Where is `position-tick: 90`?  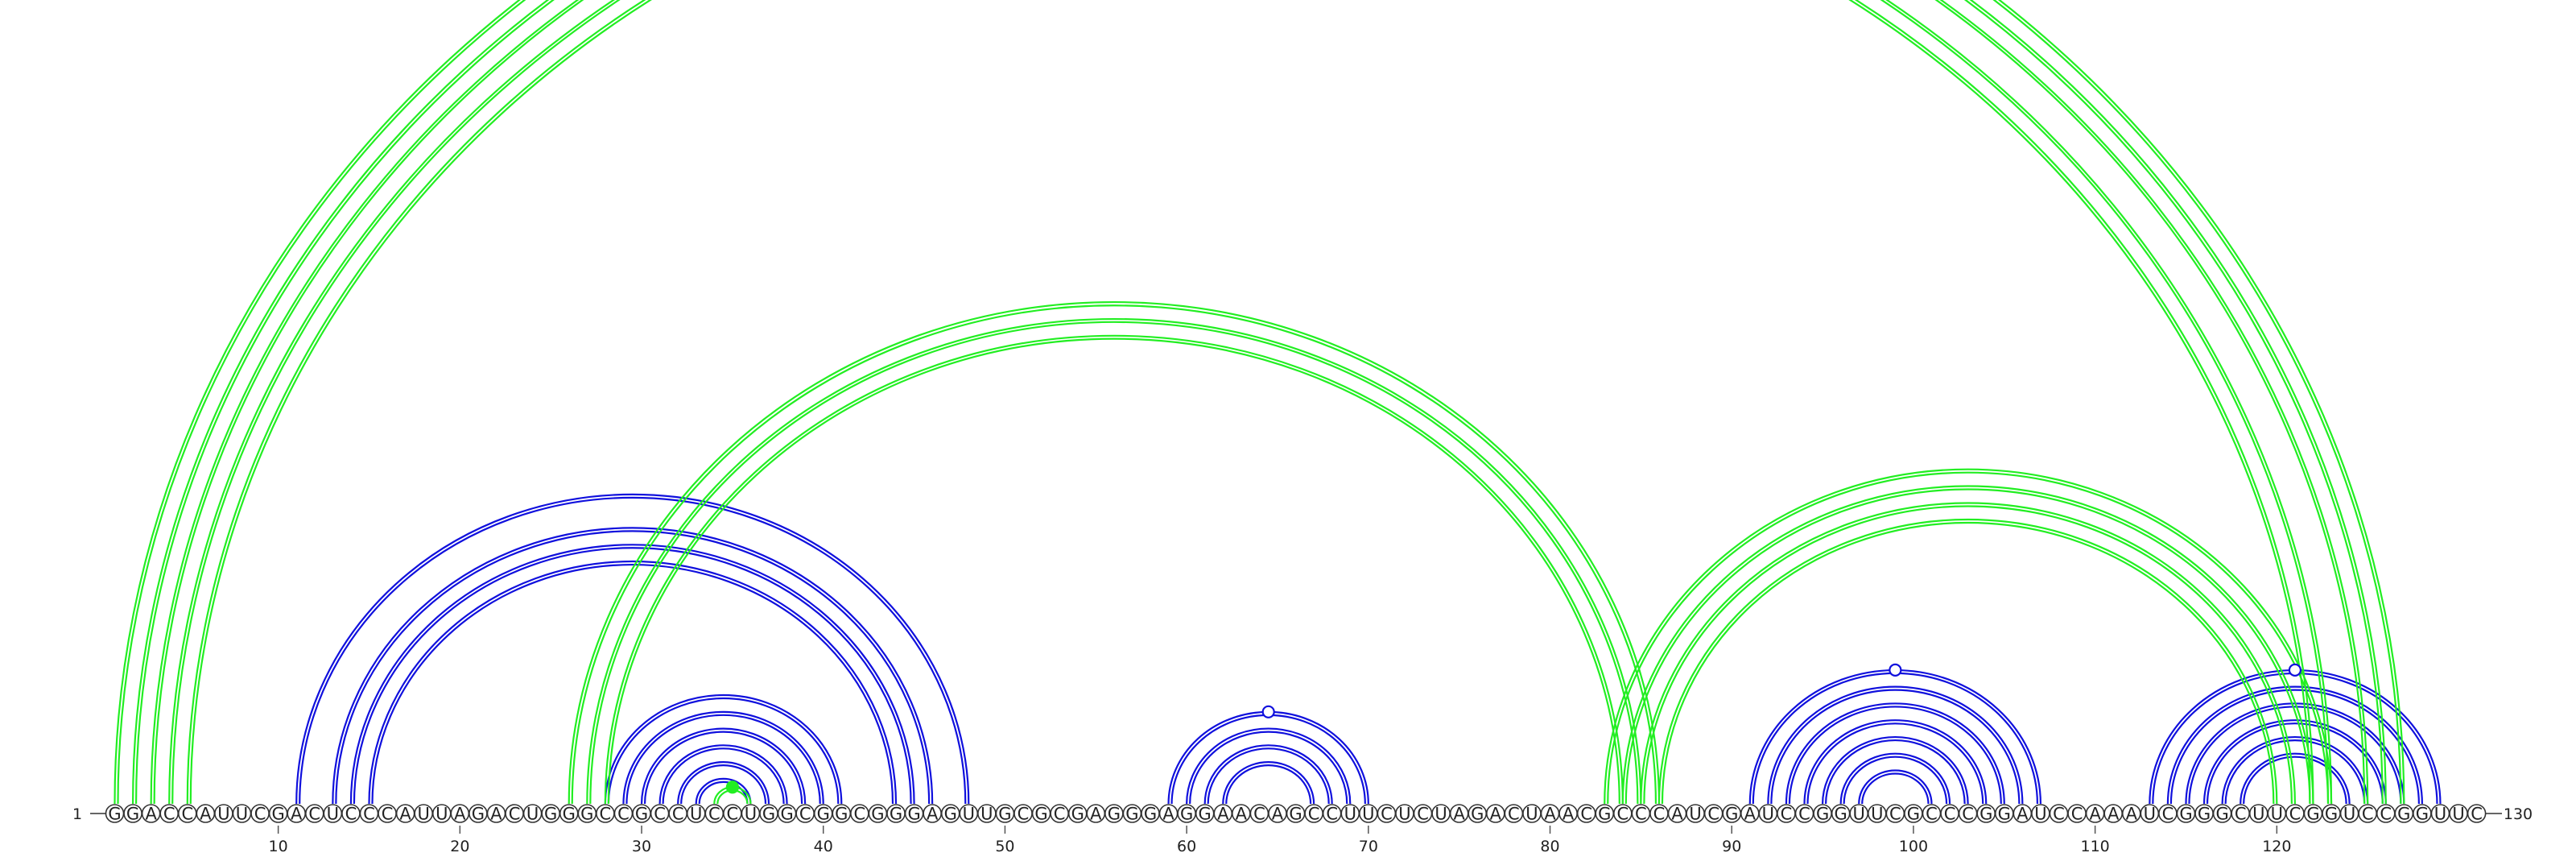
position-tick: 90 is located at coordinates (1731, 840).